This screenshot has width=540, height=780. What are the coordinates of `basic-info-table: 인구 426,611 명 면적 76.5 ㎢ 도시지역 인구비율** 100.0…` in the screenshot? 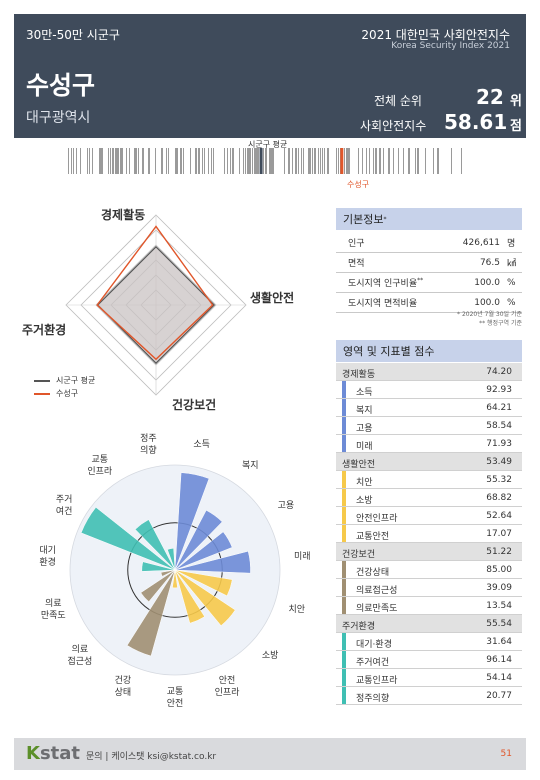 It's located at (429, 273).